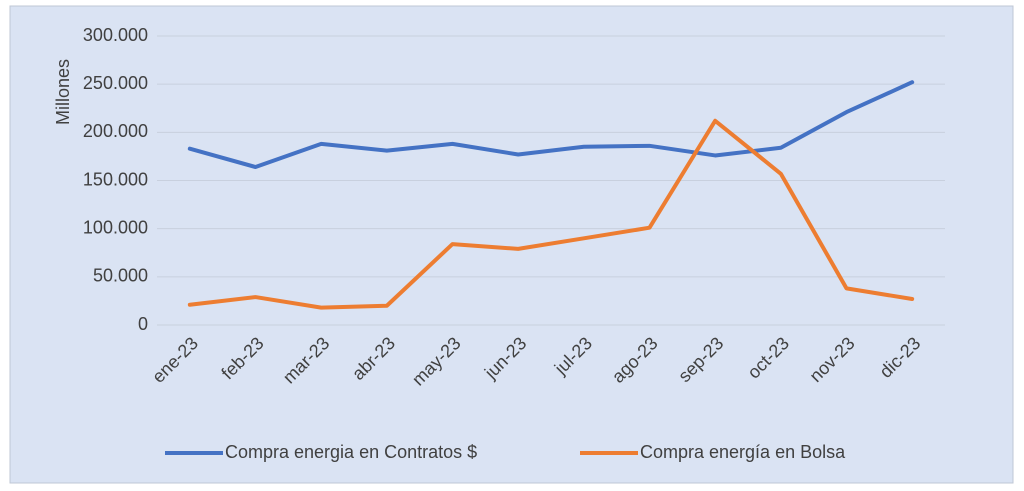 This screenshot has height=491, width=1024. Describe the element at coordinates (115, 83) in the screenshot. I see `y-tick-label: 250.000` at that location.